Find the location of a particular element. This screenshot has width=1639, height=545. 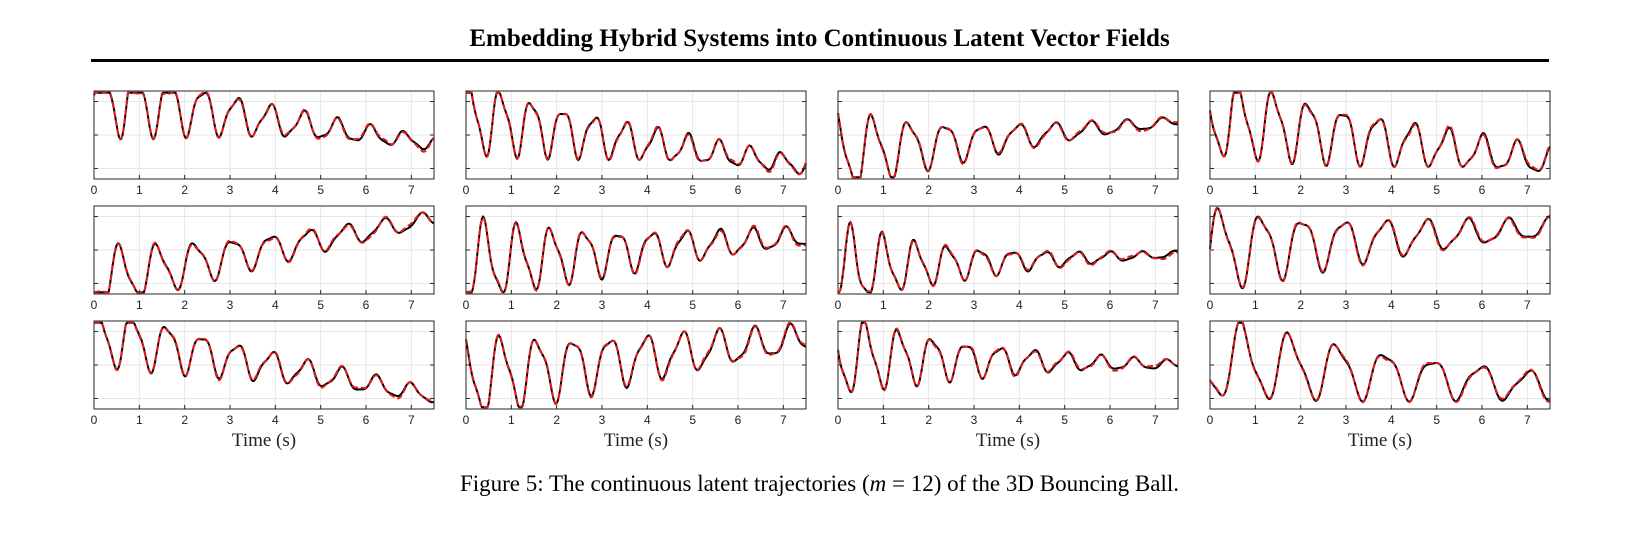

caption-math-eq: = 12 is located at coordinates (910, 483).